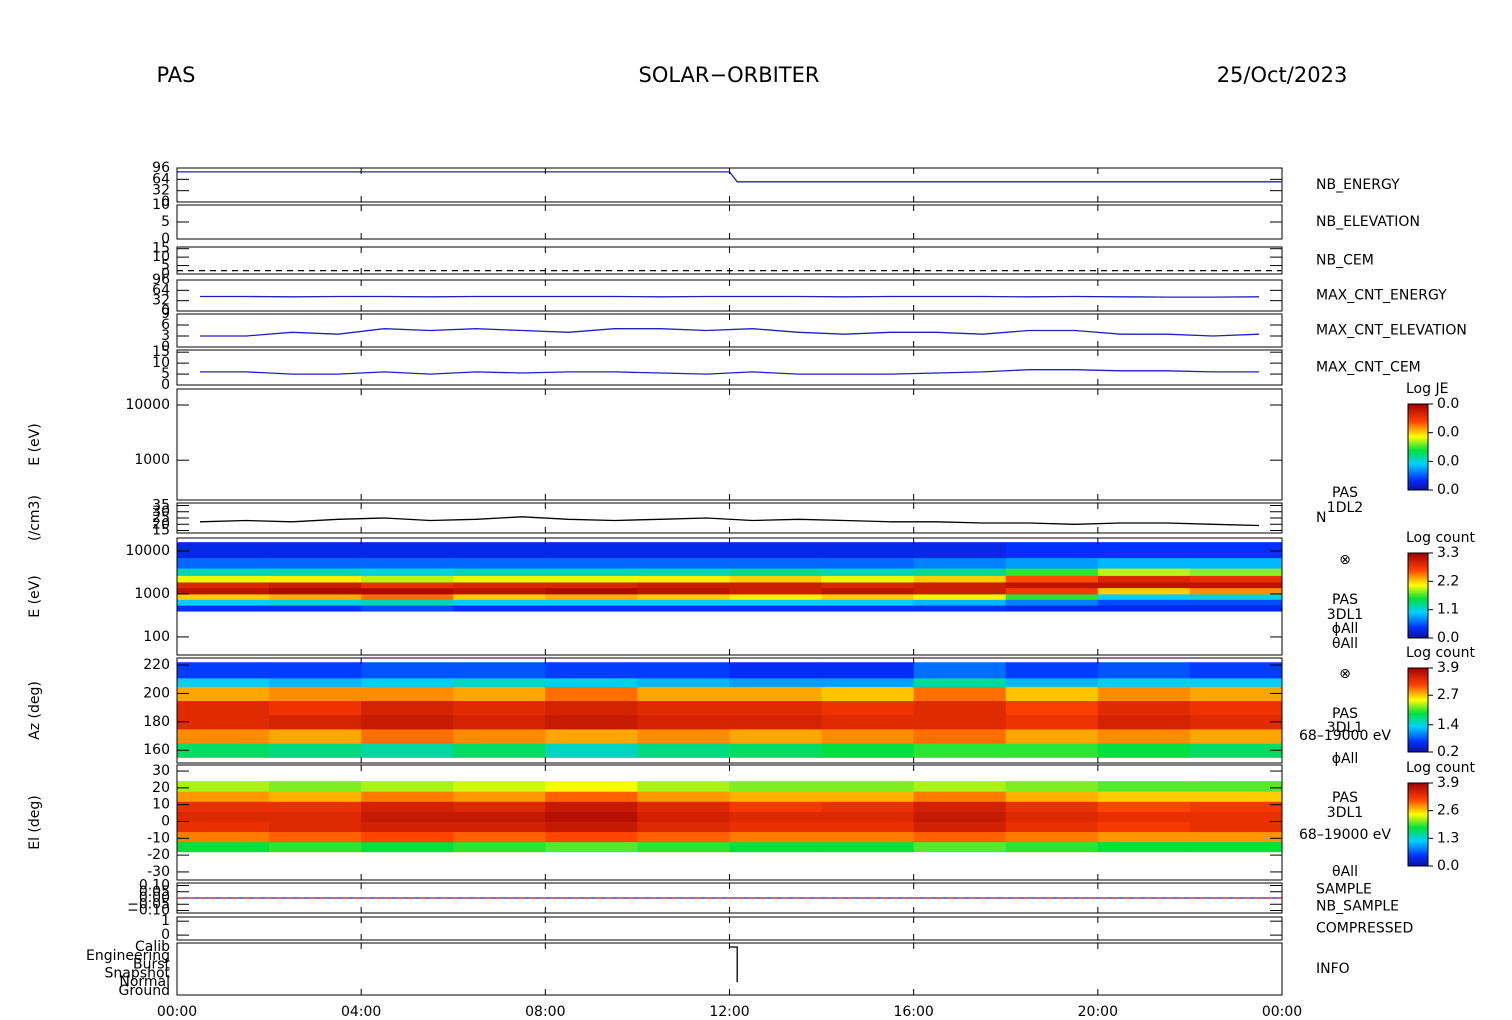  What do you see at coordinates (161, 168) in the screenshot?
I see `y-tick-label: 96` at bounding box center [161, 168].